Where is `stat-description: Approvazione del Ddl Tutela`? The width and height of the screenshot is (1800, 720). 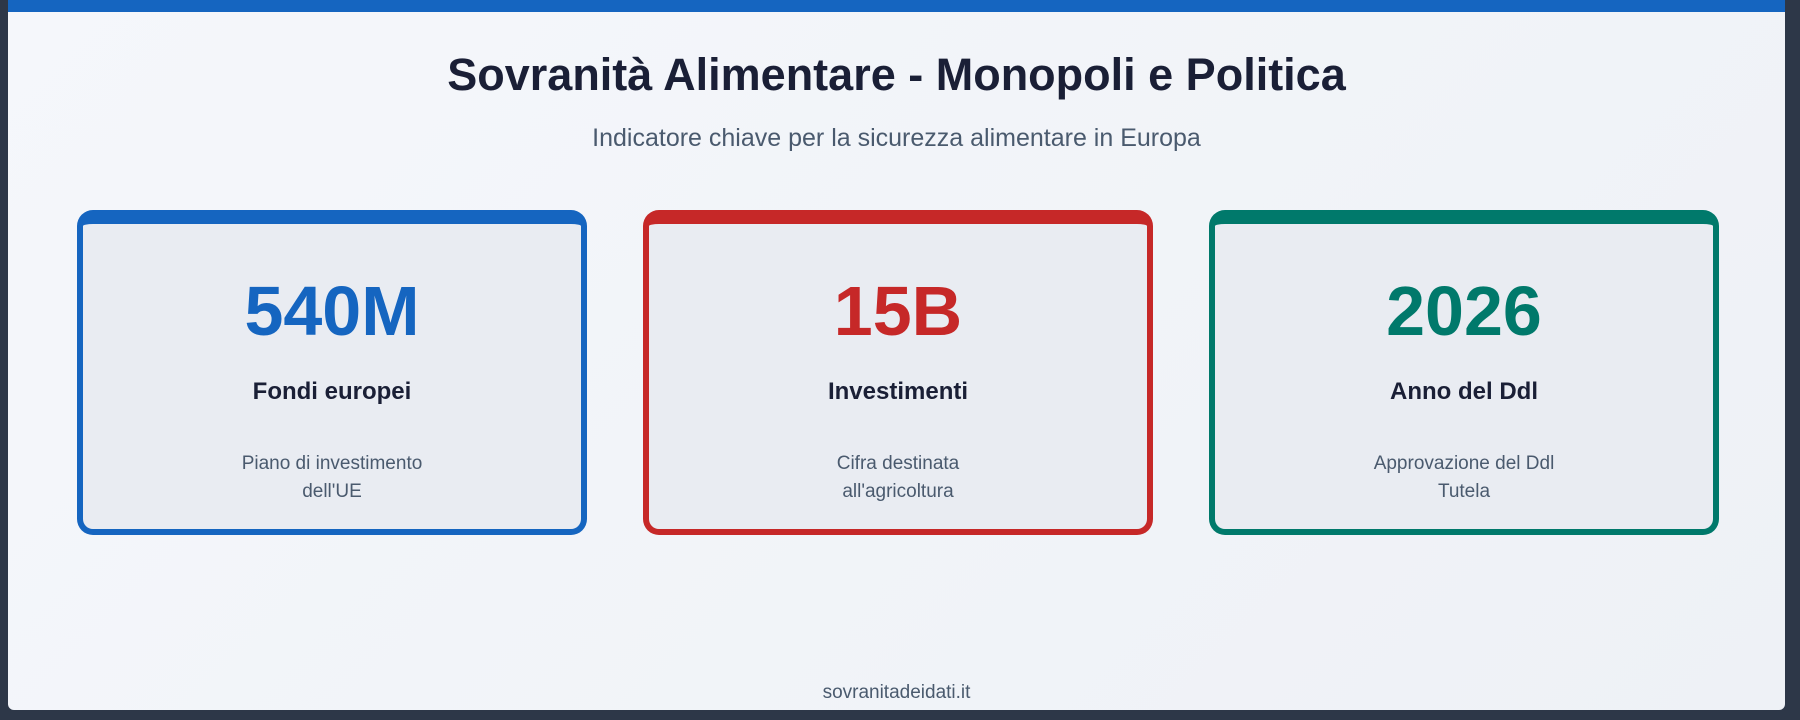 stat-description: Approvazione del Ddl Tutela is located at coordinates (1464, 477).